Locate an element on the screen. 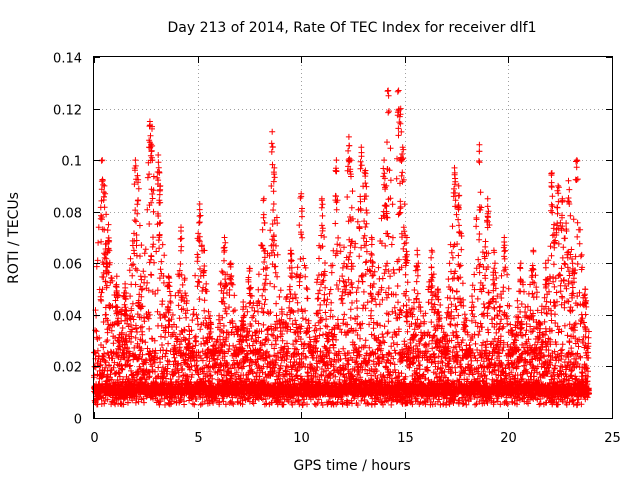 This screenshot has height=480, width=640. x-tick-label: 25 is located at coordinates (612, 438).